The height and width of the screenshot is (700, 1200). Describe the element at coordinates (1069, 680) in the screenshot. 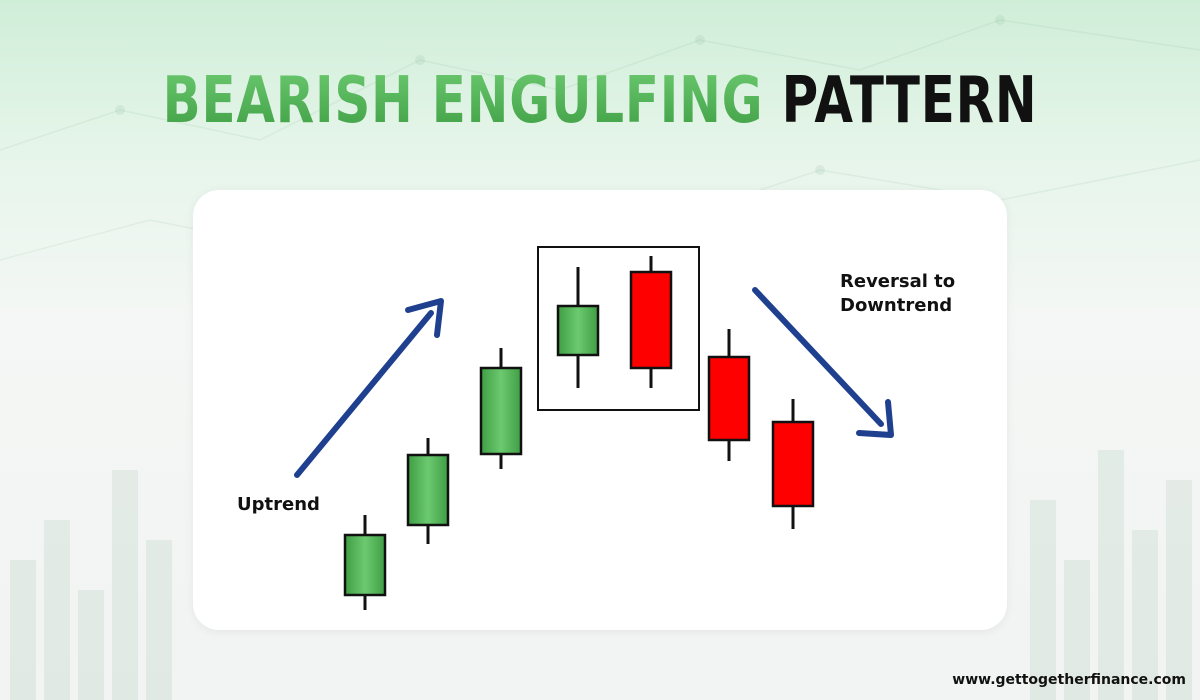

I see `website-footer: www.gettogetherfinance.com` at that location.